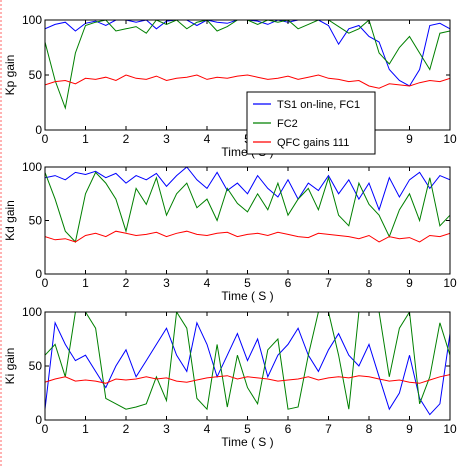 The height and width of the screenshot is (468, 457). I want to click on legend-entry-label: TS1 on-line, FC1, so click(318, 105).